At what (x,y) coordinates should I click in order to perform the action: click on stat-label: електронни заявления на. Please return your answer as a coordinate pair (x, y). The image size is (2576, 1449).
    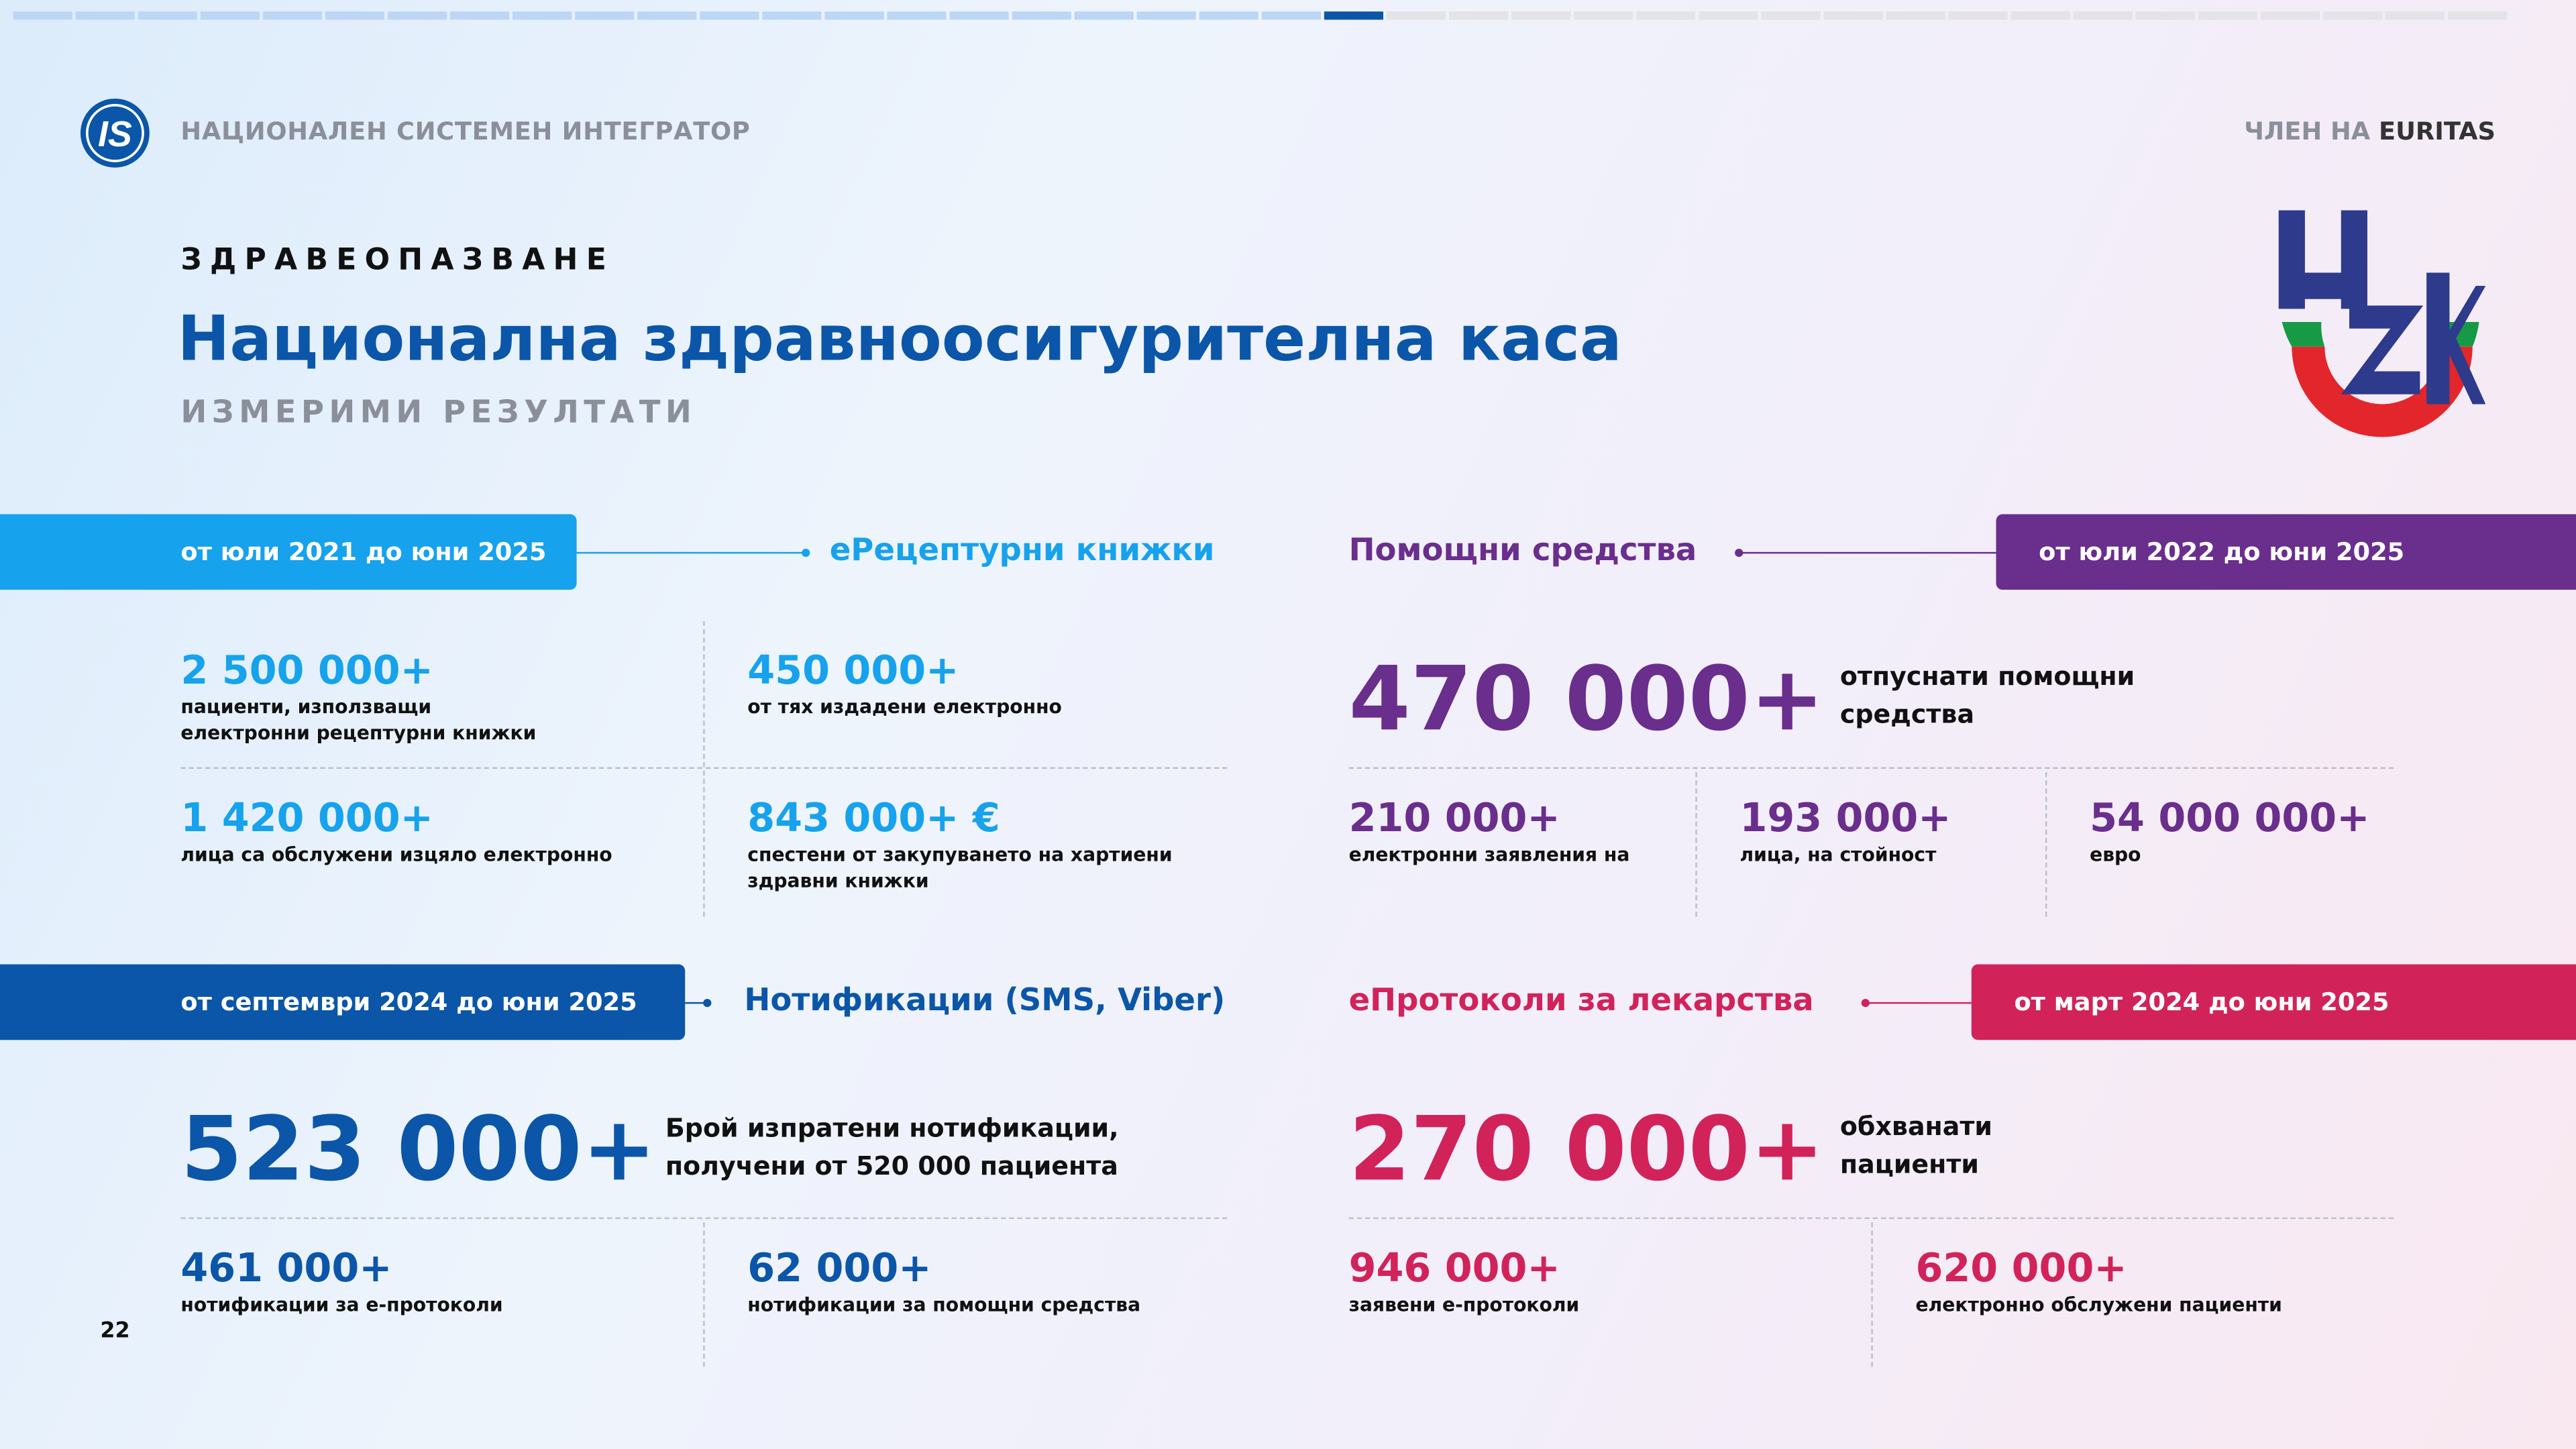
    Looking at the image, I should click on (1489, 854).